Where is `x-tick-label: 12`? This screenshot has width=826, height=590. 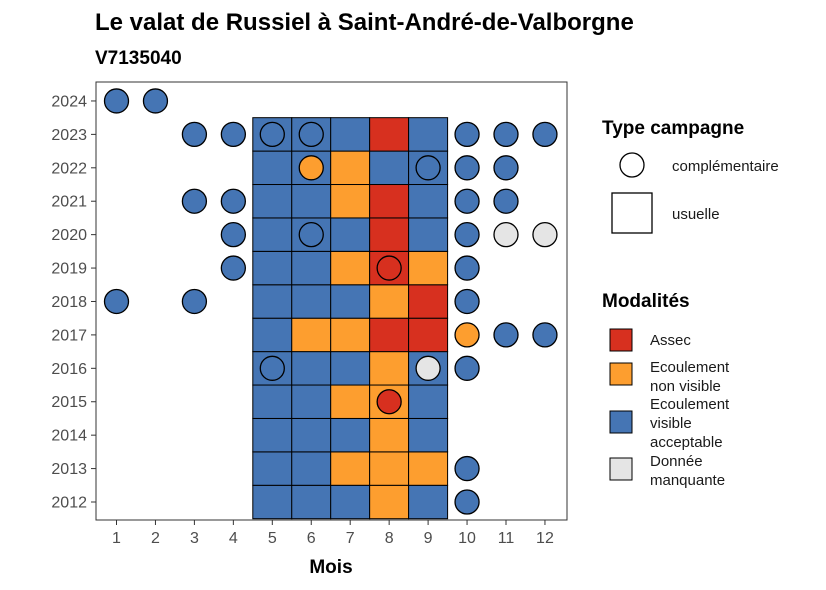 x-tick-label: 12 is located at coordinates (545, 538).